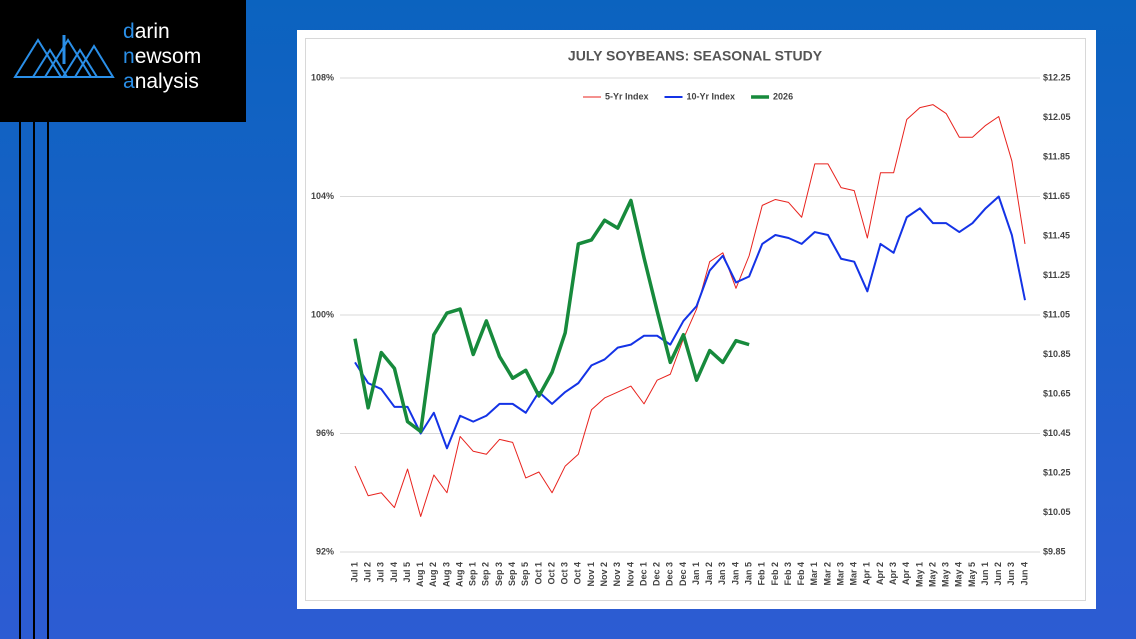  What do you see at coordinates (801, 574) in the screenshot?
I see `x-tick-label: Feb 4` at bounding box center [801, 574].